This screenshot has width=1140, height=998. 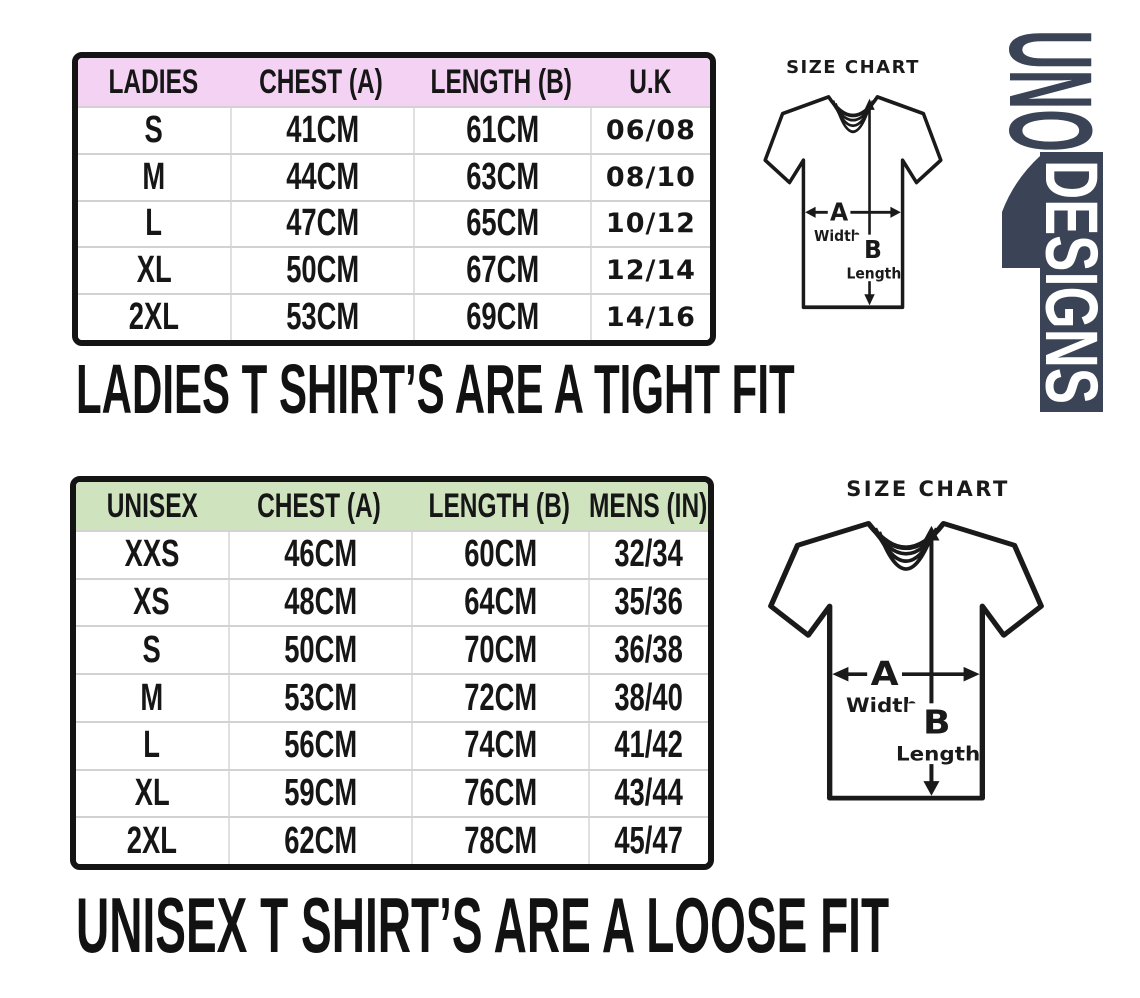 I want to click on table-row: 2XL 53CM 69CM 14/16, so click(x=394, y=316).